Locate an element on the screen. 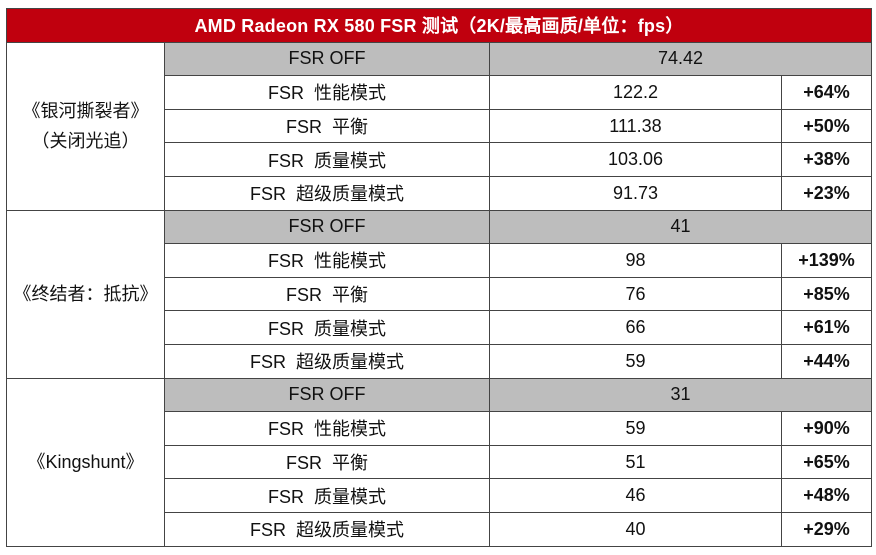  gain-cell: +64% is located at coordinates (826, 92).